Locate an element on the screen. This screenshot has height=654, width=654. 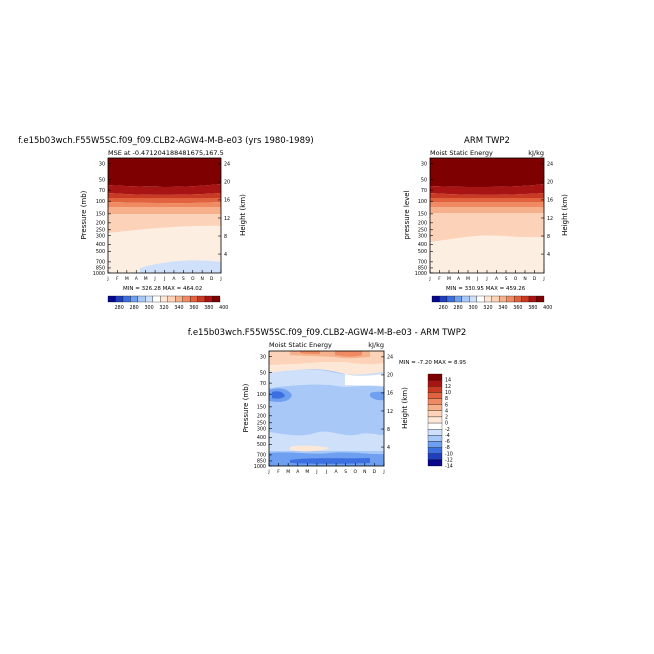
y-right-tick-label: 20 is located at coordinates (227, 183).